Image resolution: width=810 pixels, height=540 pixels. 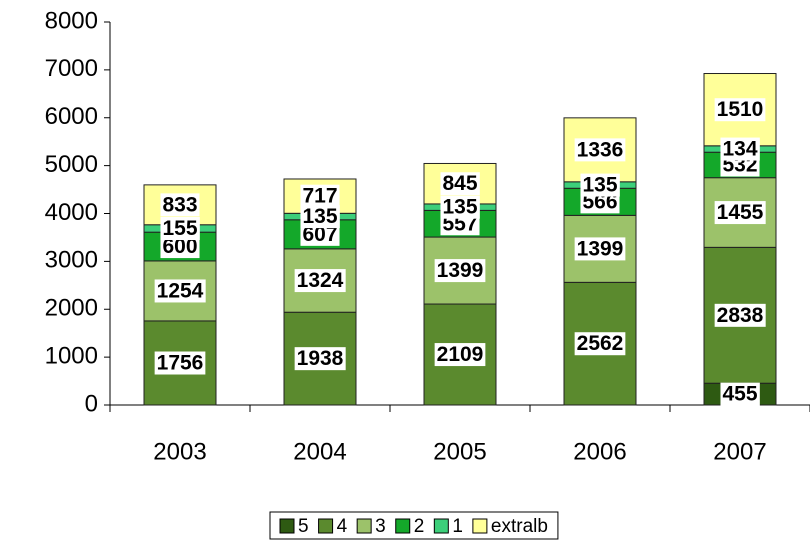 I want to click on data-label-text: 2562, so click(x=600, y=343).